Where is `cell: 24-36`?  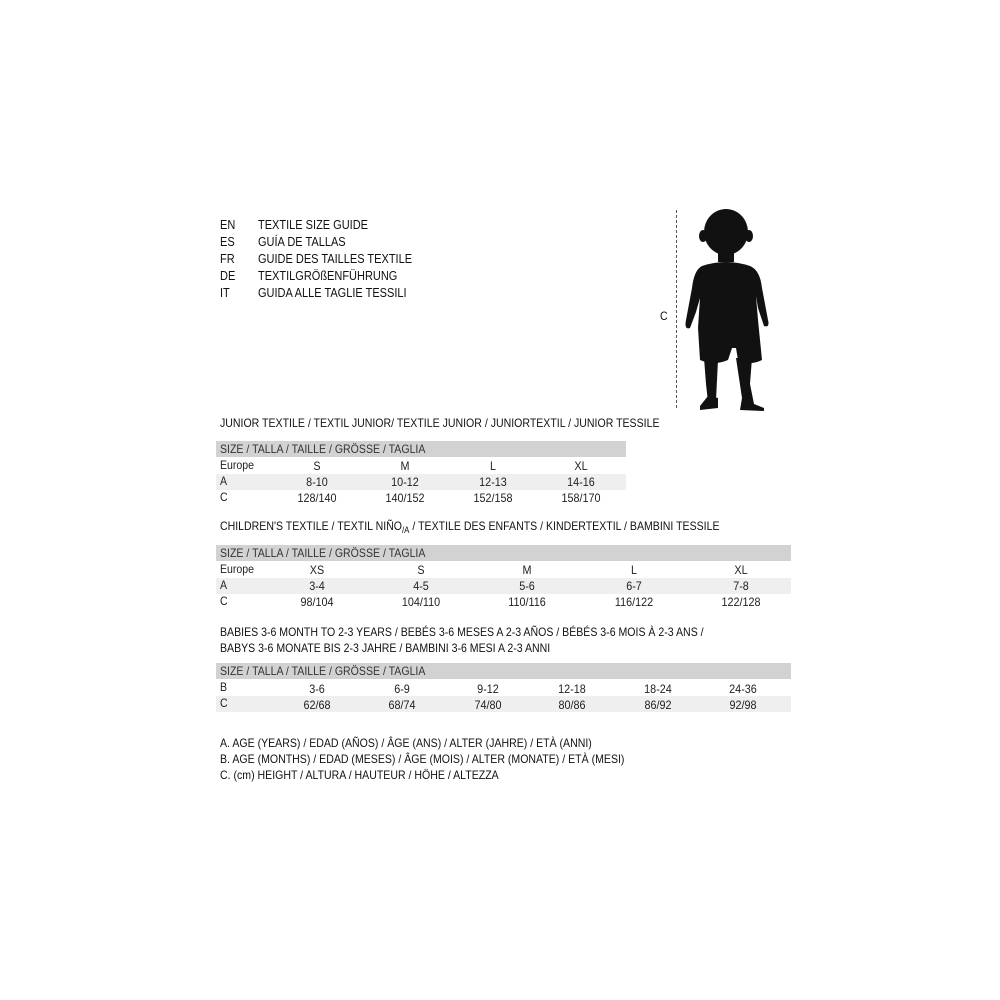
cell: 24-36 is located at coordinates (743, 689).